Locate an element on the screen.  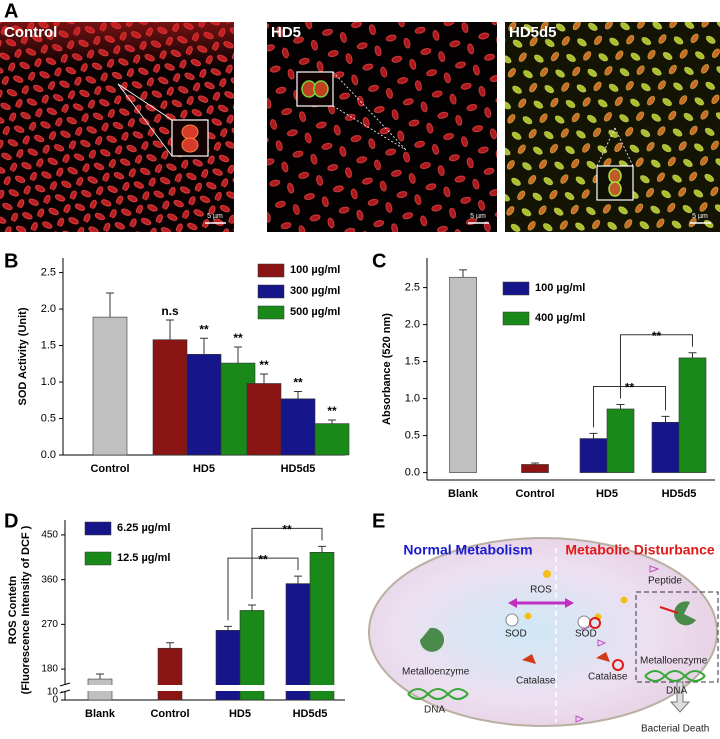
y-tick-label: 0 is located at coordinates (55, 700).